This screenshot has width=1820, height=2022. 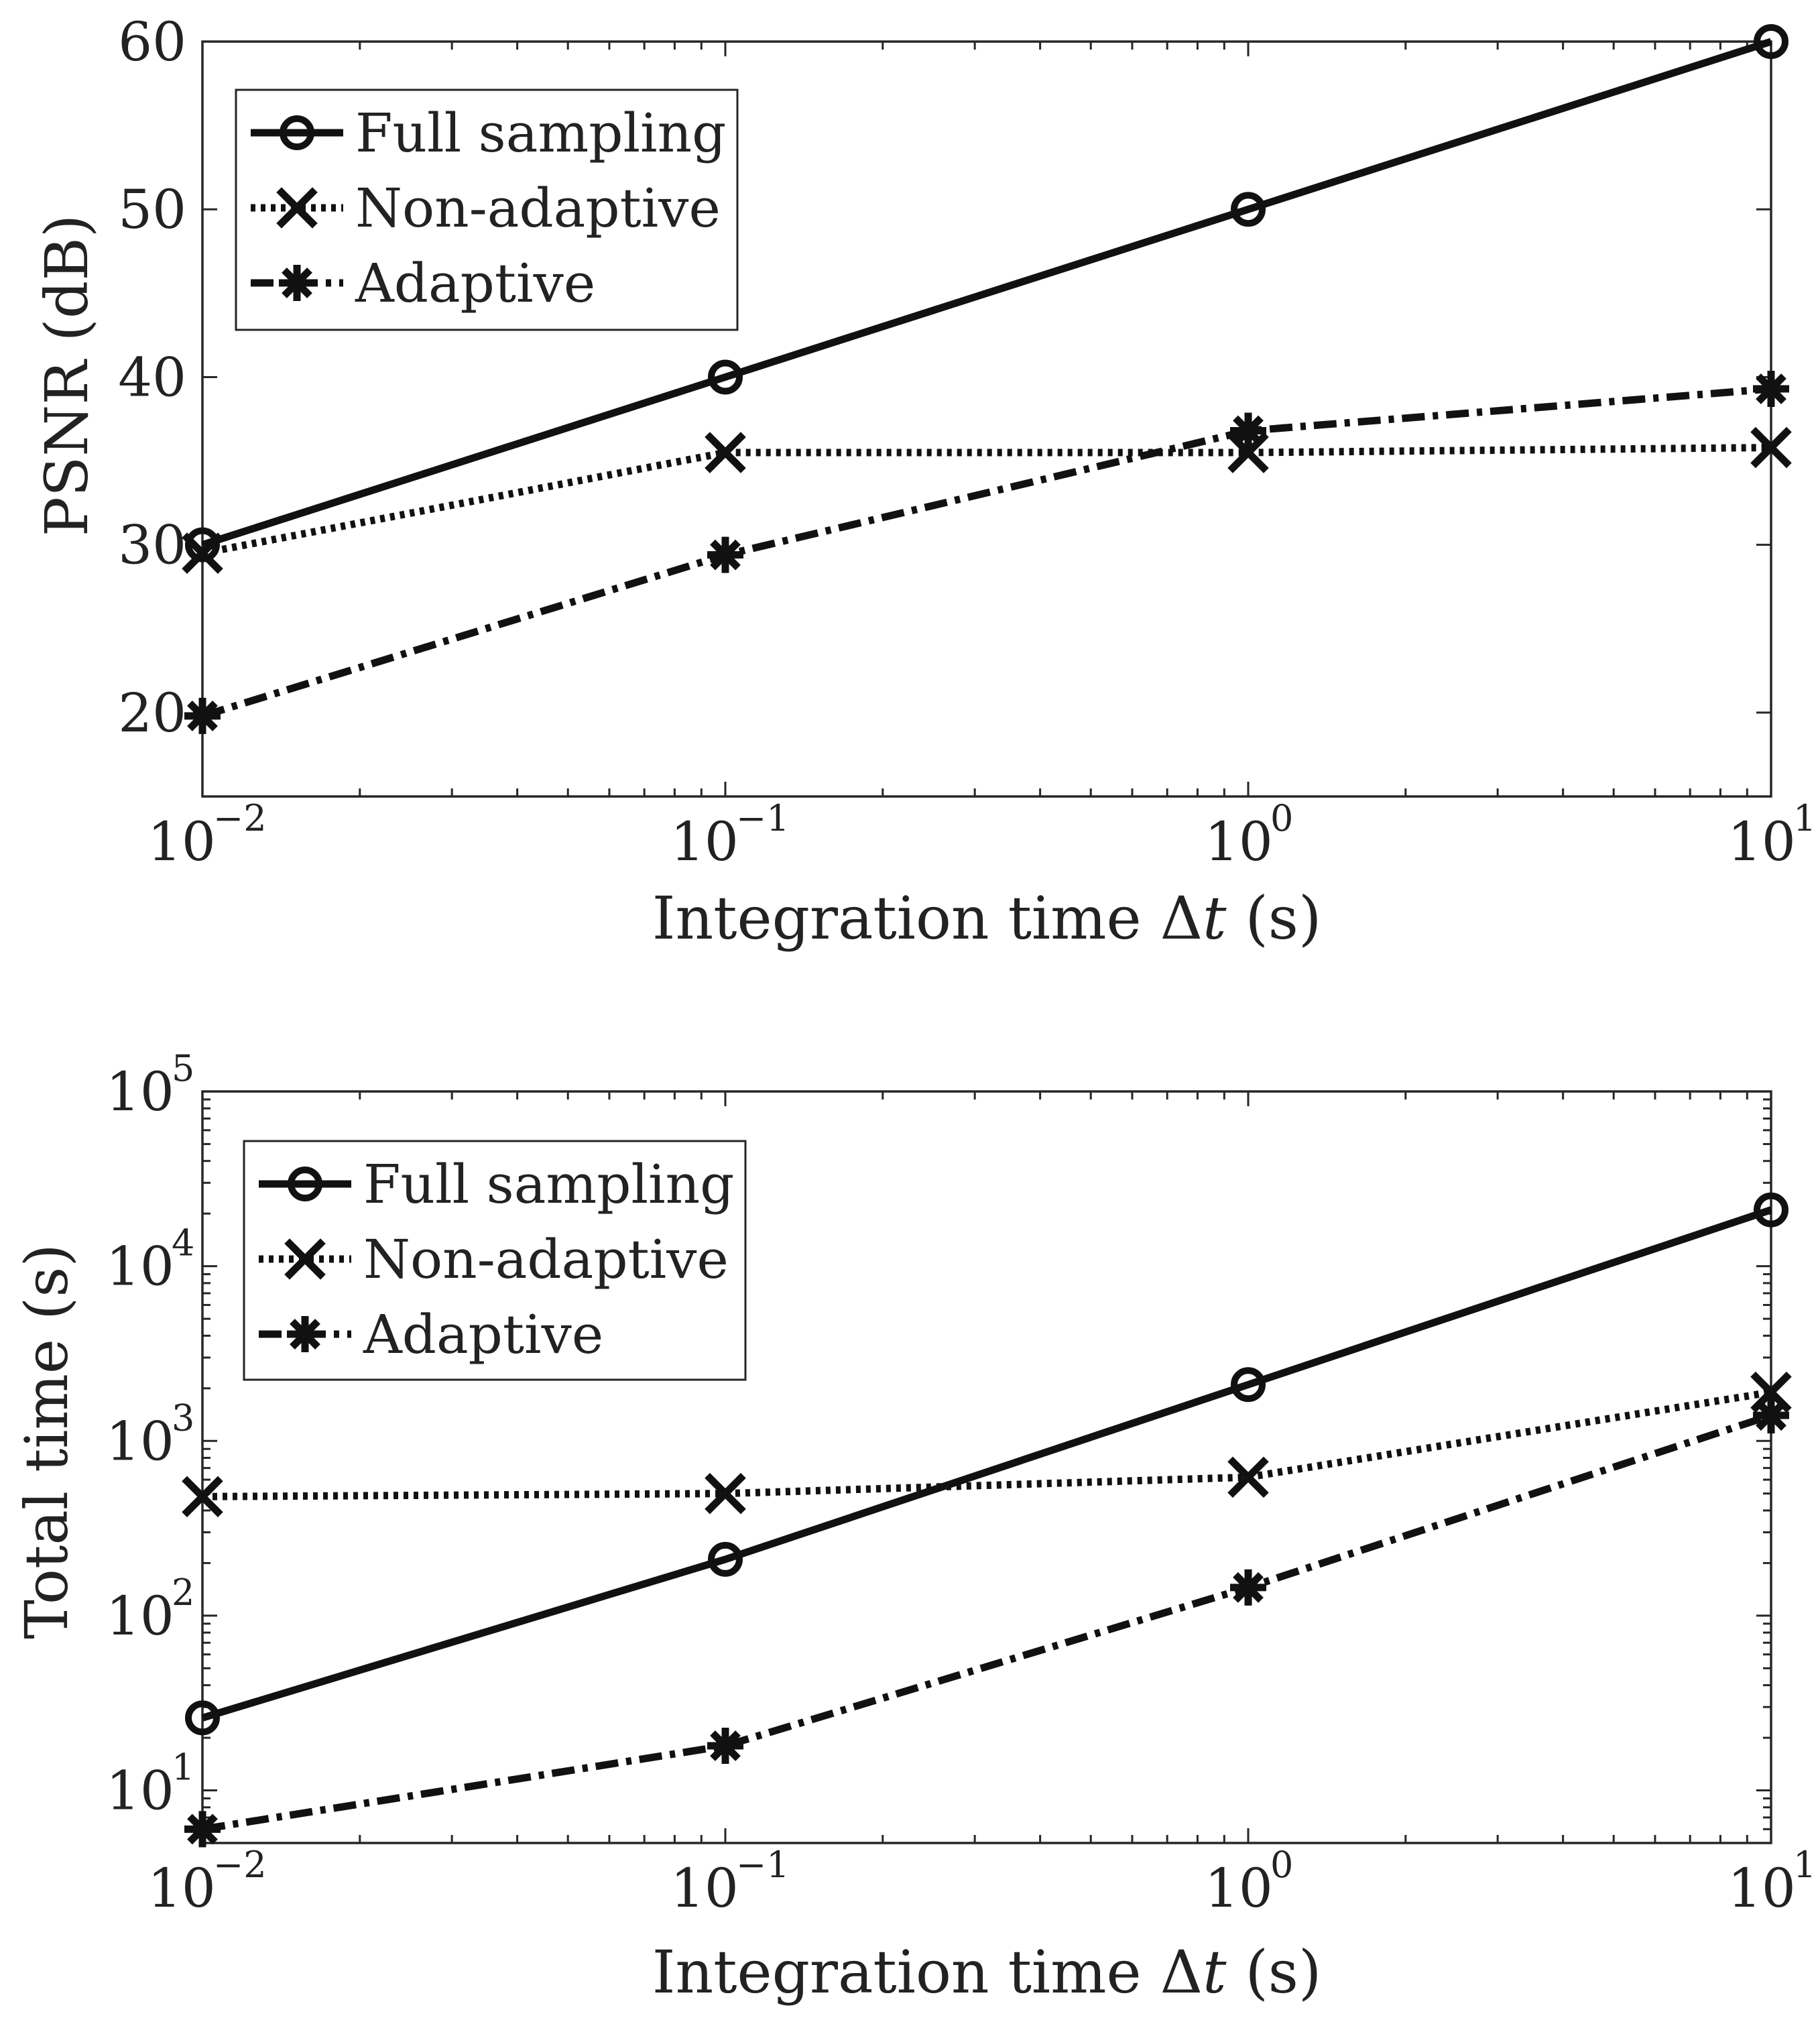 I want to click on time-y-tick-label-3-exponent: 4, so click(x=183, y=1243).